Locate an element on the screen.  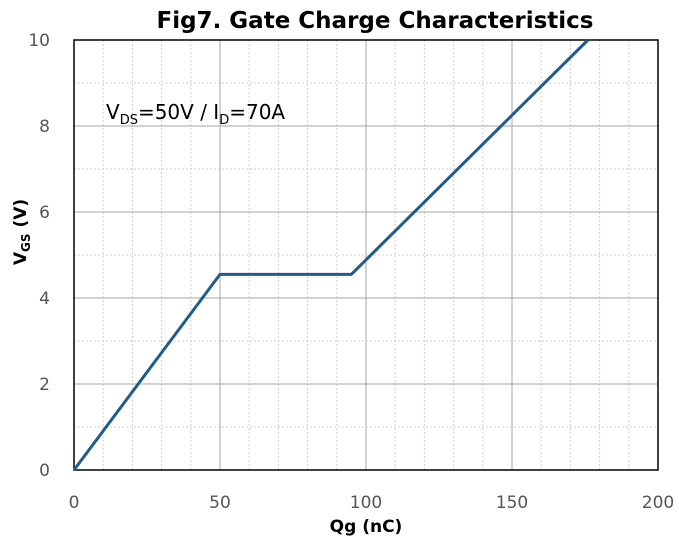
y-tick-label: 4 is located at coordinates (44, 299).